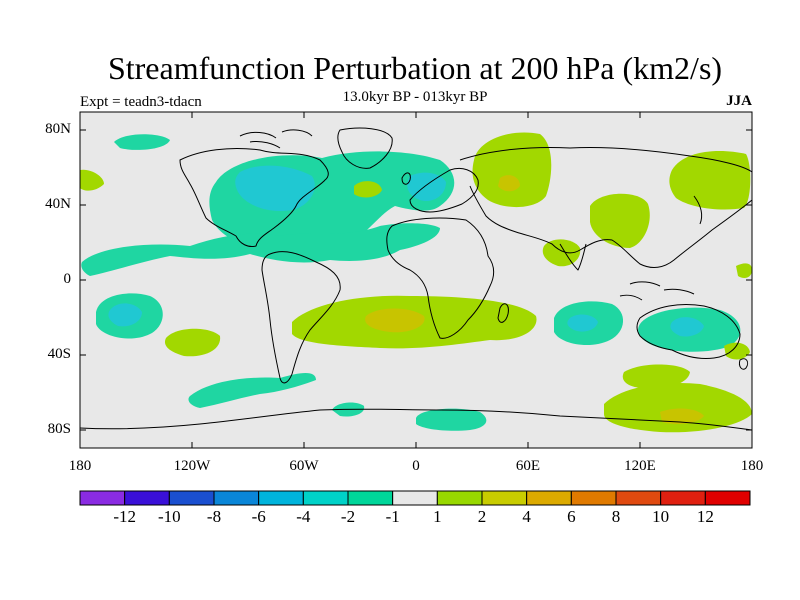  Describe the element at coordinates (744, 364) in the screenshot. I see `coastline-new-zealand` at that location.